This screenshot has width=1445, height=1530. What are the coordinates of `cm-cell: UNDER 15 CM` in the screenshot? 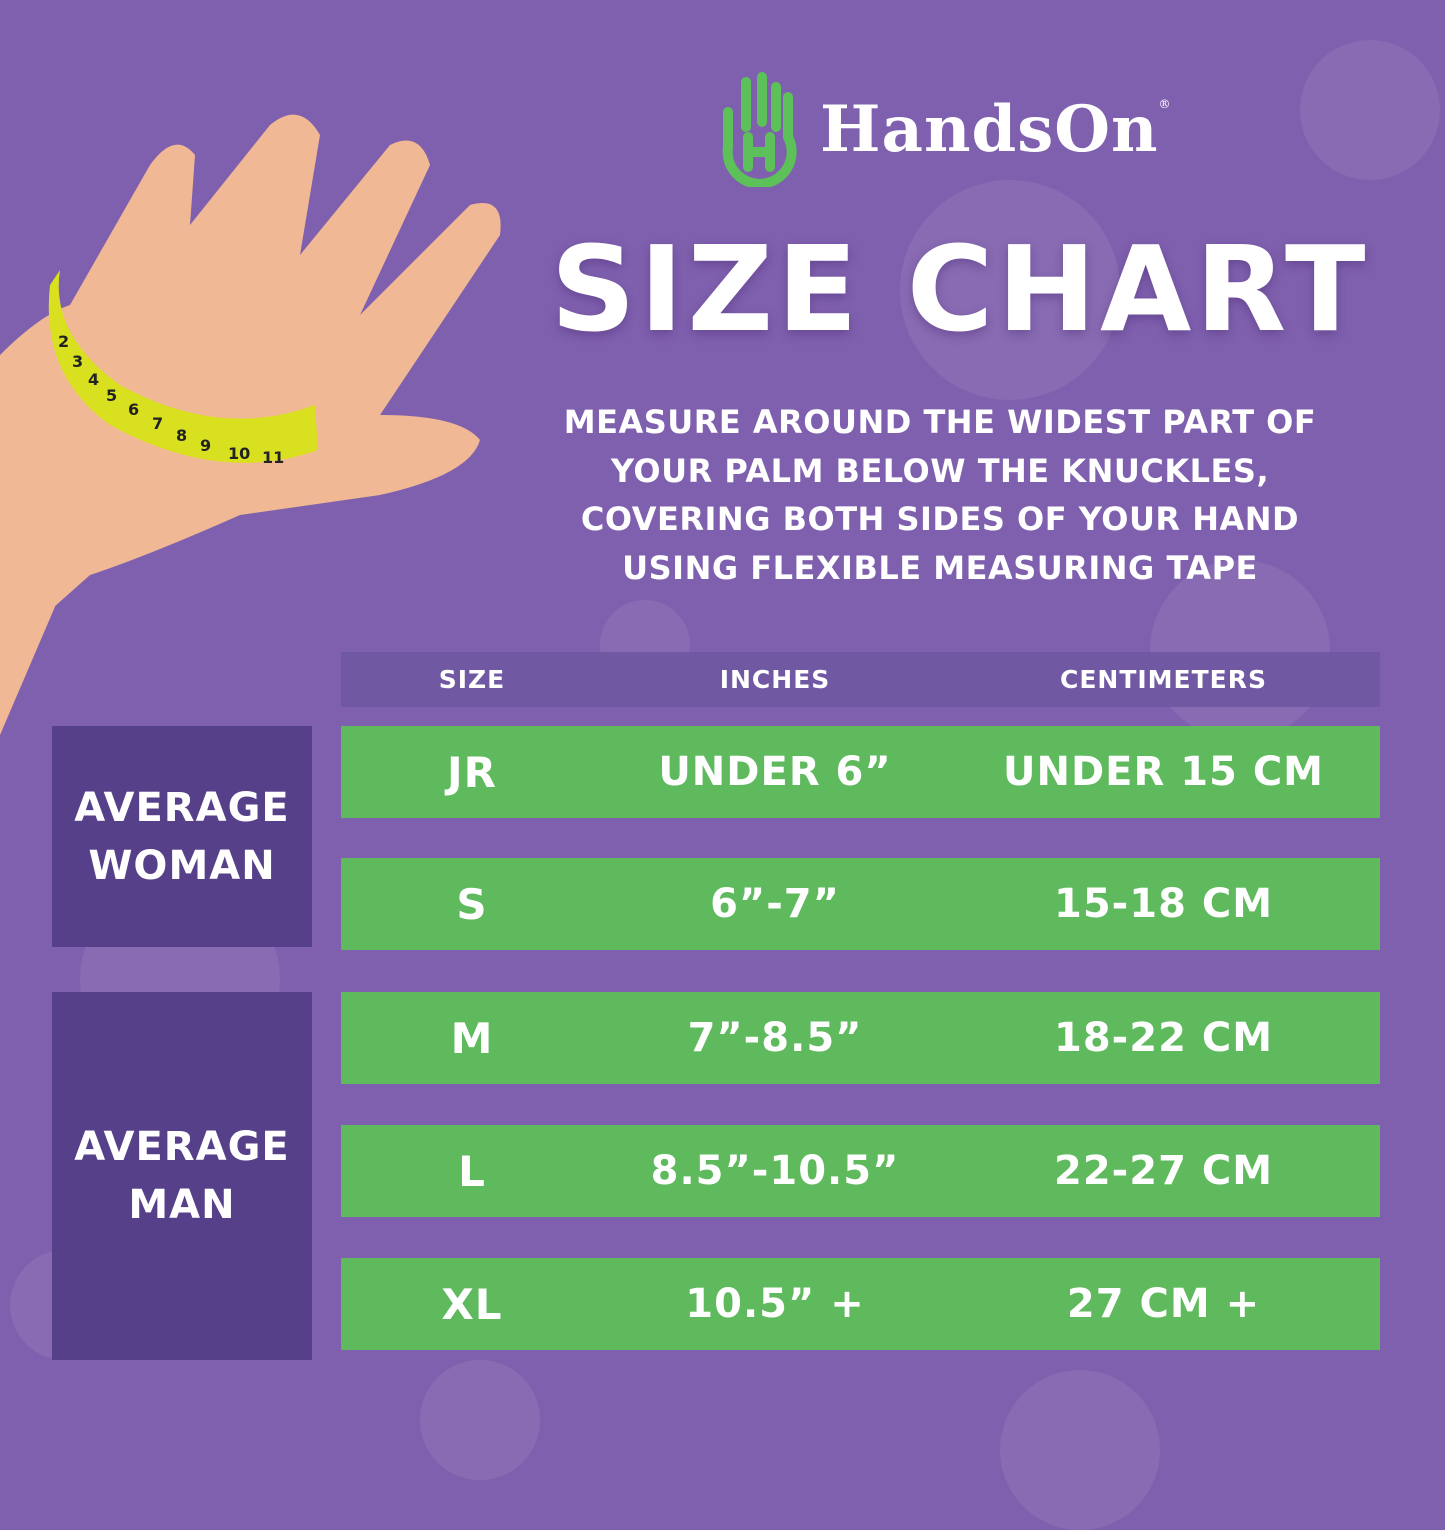 It's located at (1163, 772).